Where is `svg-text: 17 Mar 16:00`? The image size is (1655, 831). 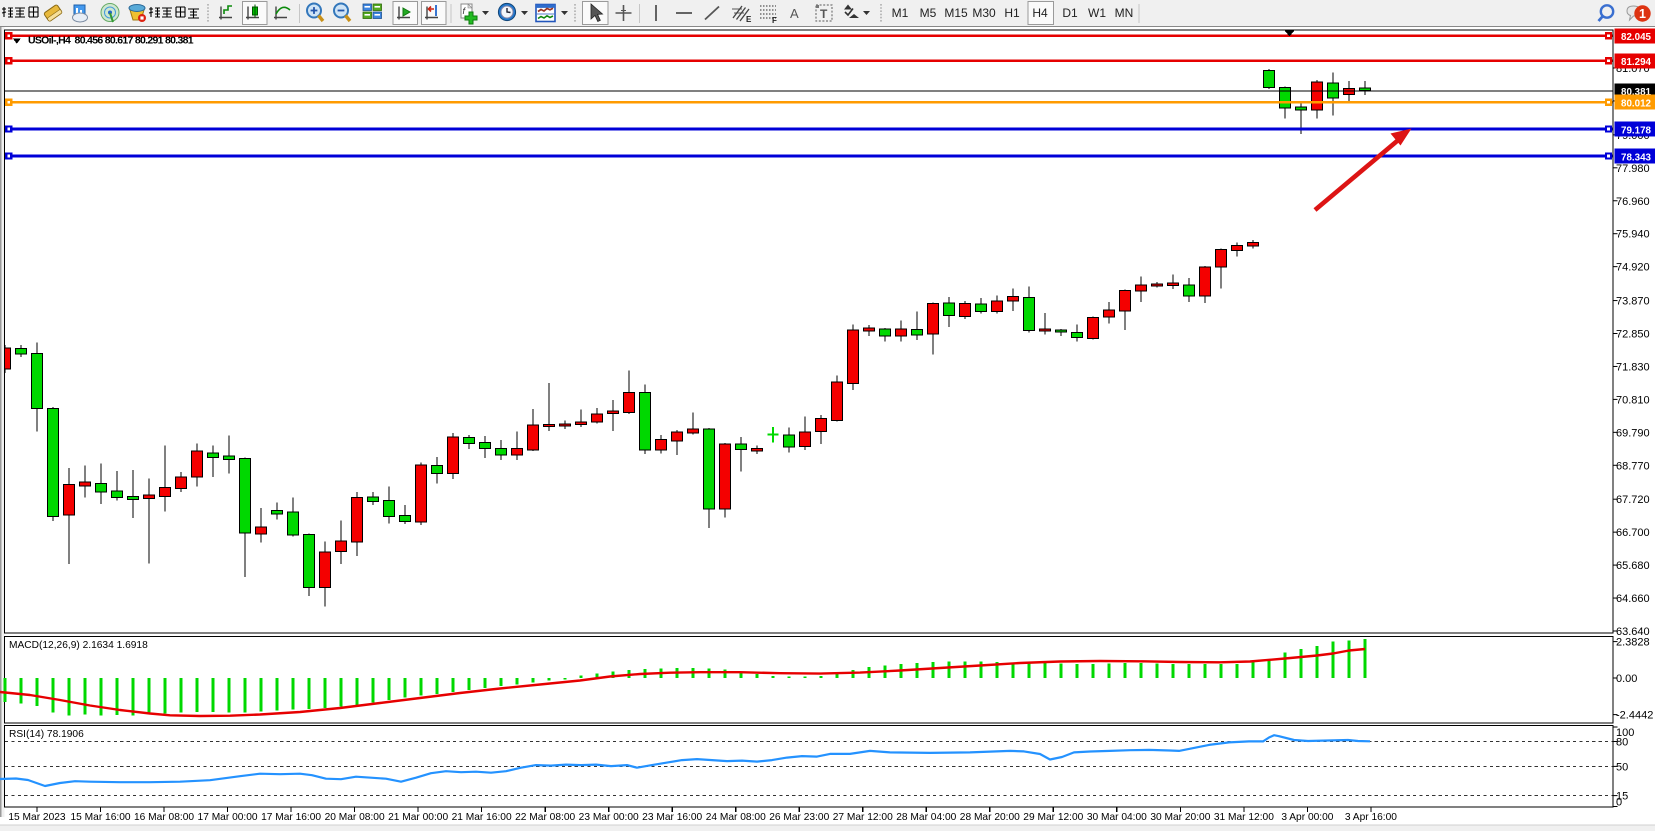 svg-text: 17 Mar 16:00 is located at coordinates (291, 817).